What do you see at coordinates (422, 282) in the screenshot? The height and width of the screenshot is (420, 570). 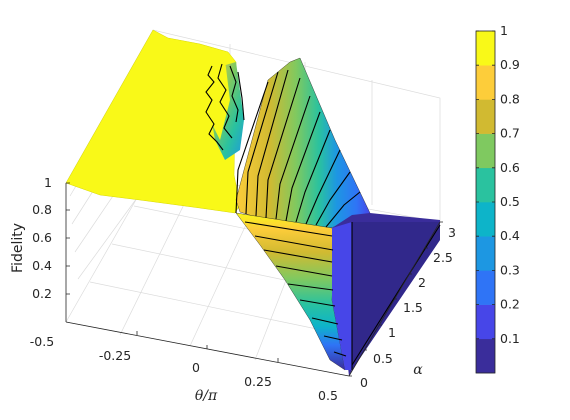 I see `y-tick-label: 2` at bounding box center [422, 282].